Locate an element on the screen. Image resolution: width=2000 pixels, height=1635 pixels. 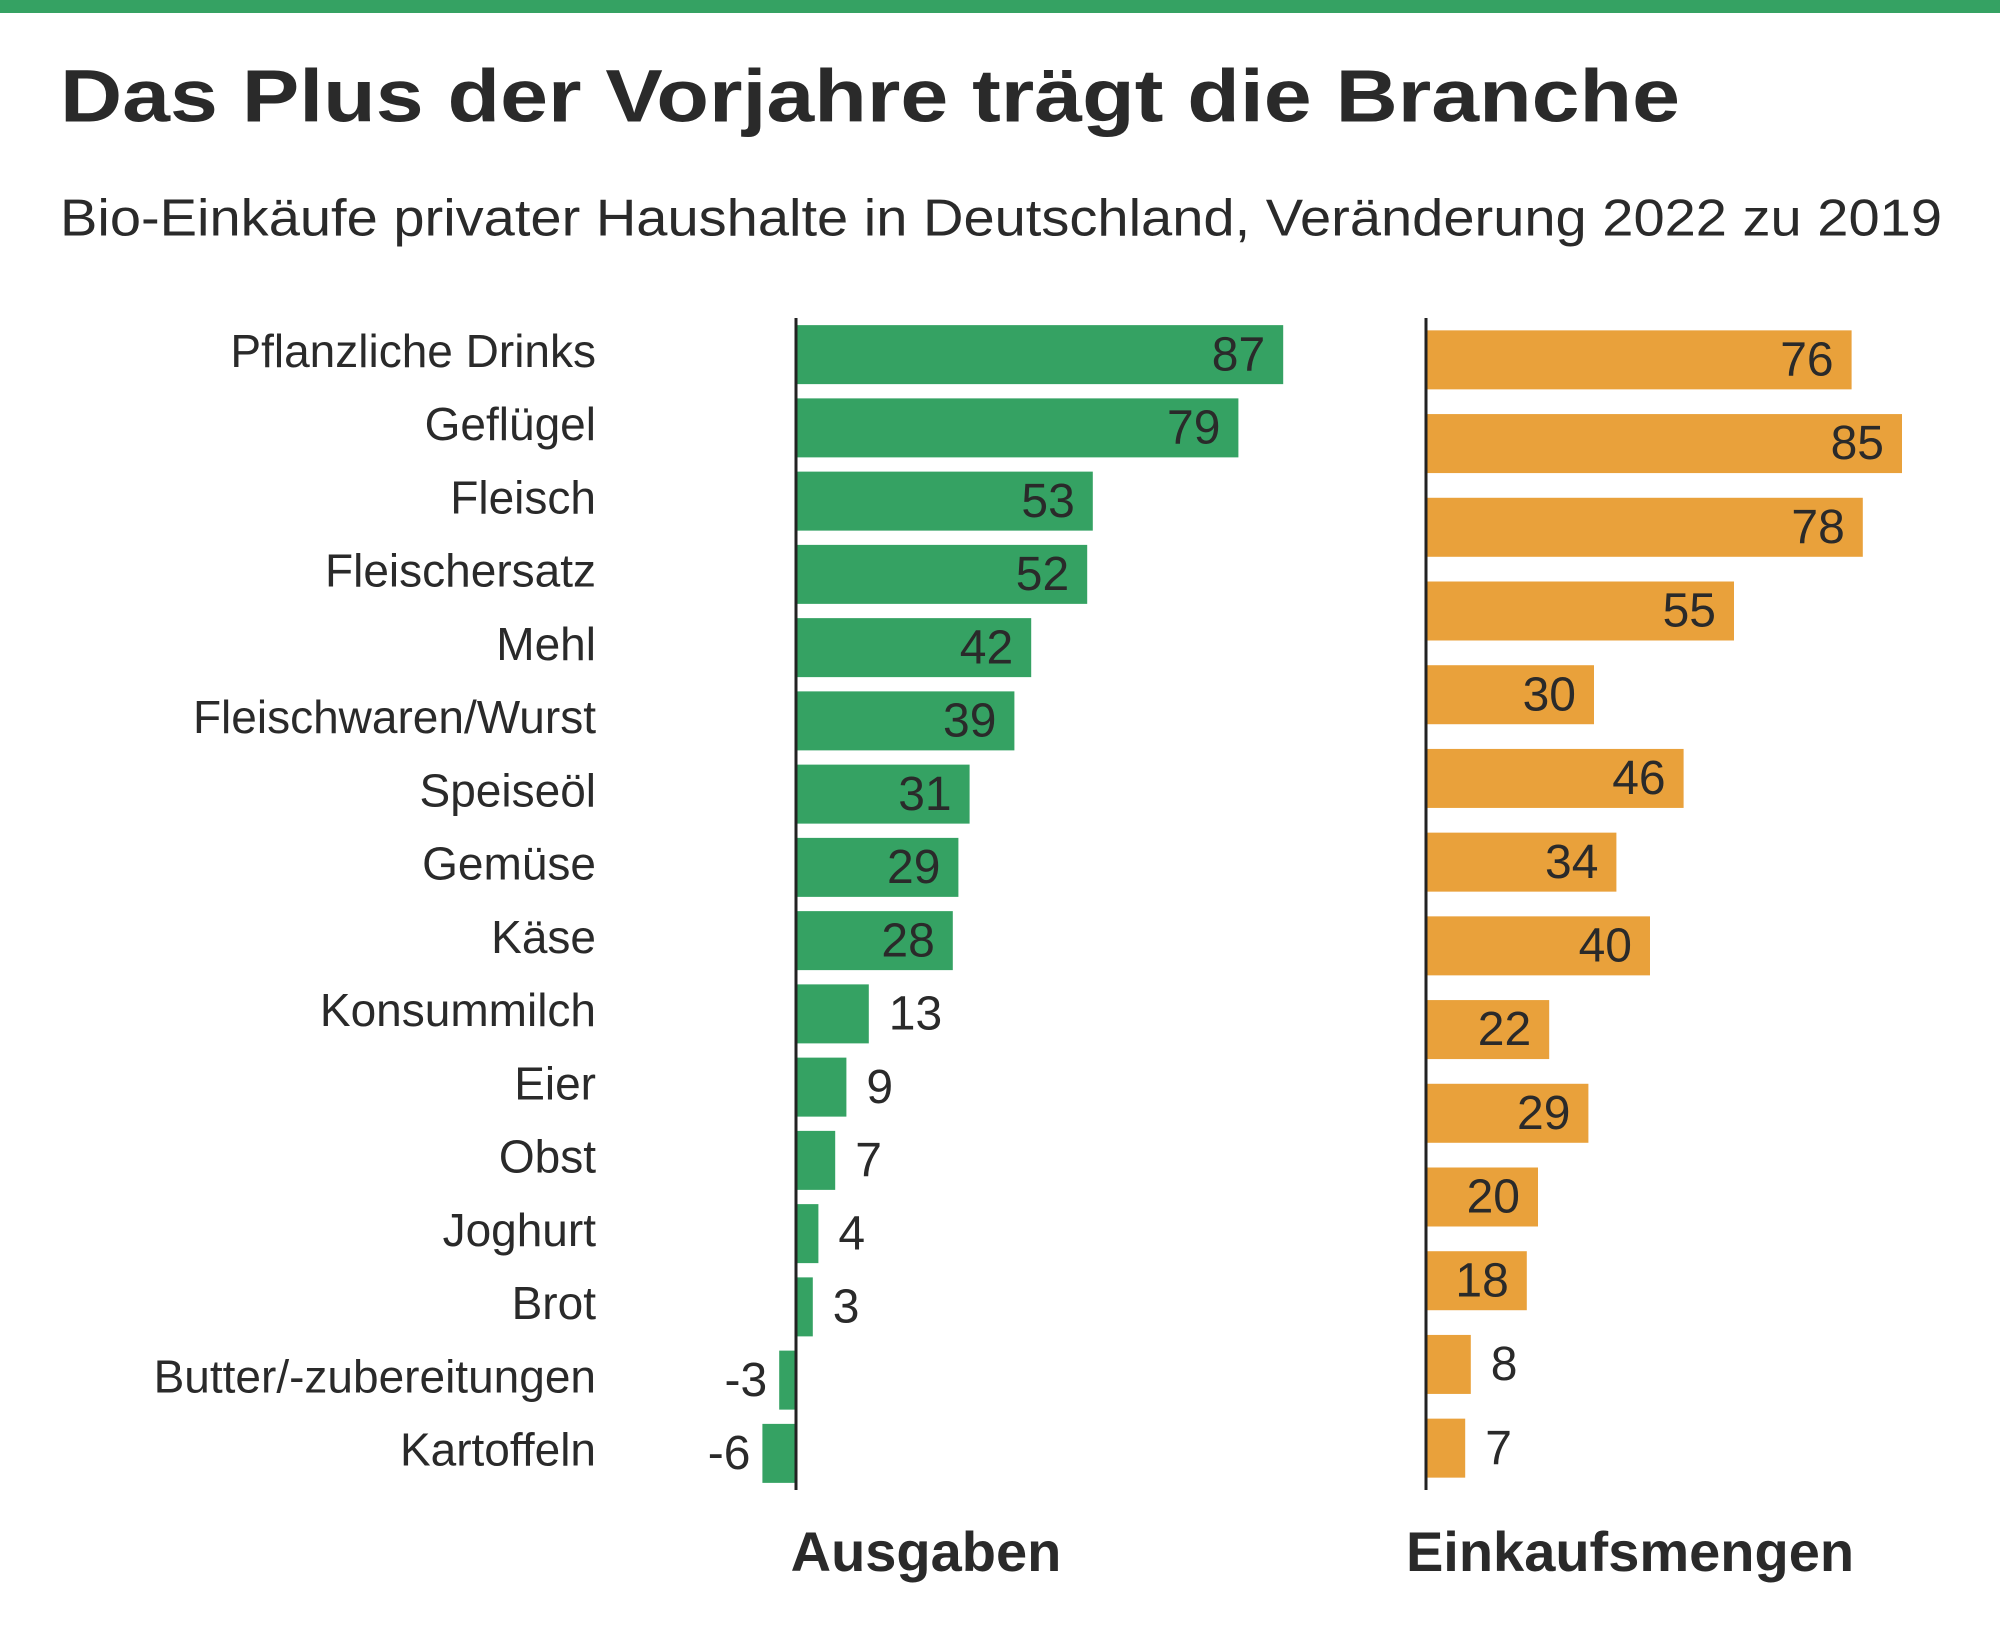
value-label: 78 is located at coordinates (1817, 527).